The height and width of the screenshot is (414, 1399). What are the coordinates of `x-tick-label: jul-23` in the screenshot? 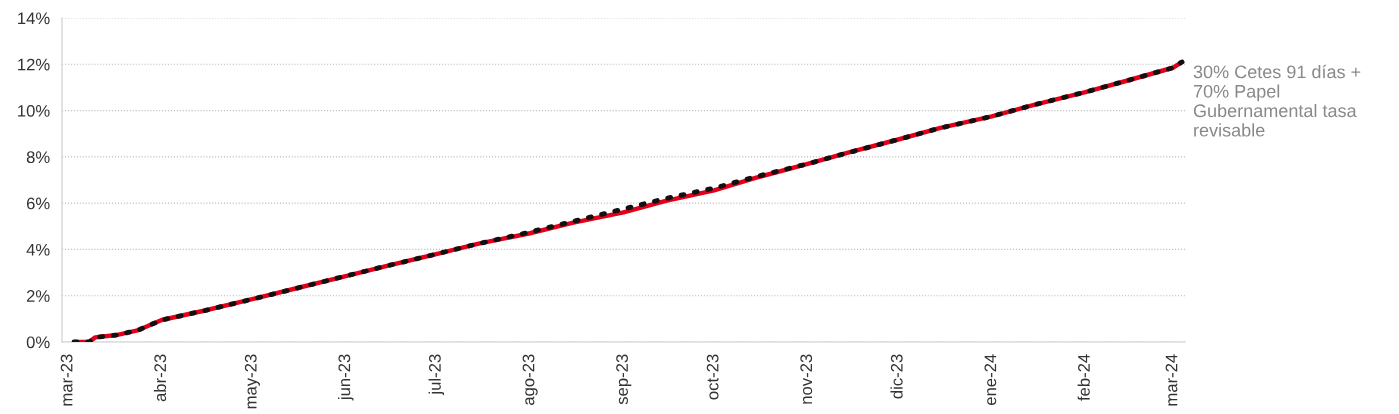 It's located at (436, 374).